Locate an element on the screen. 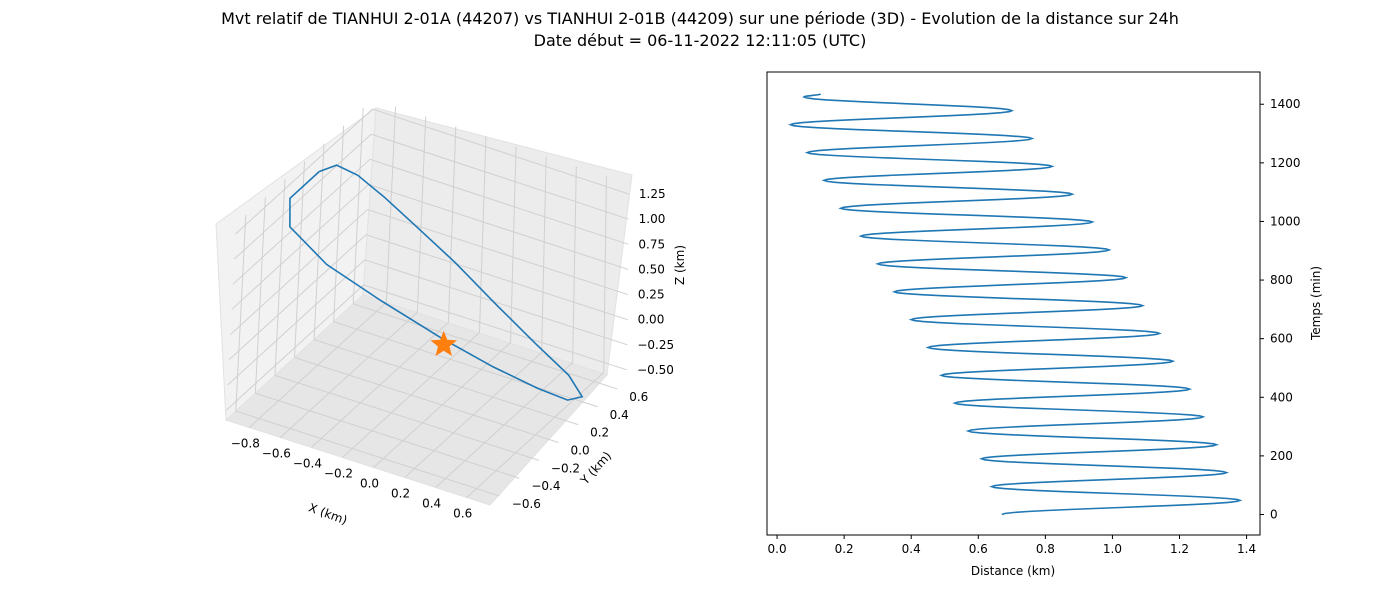 The image size is (1400, 600). x-tick-label: 0.2 is located at coordinates (844, 549).